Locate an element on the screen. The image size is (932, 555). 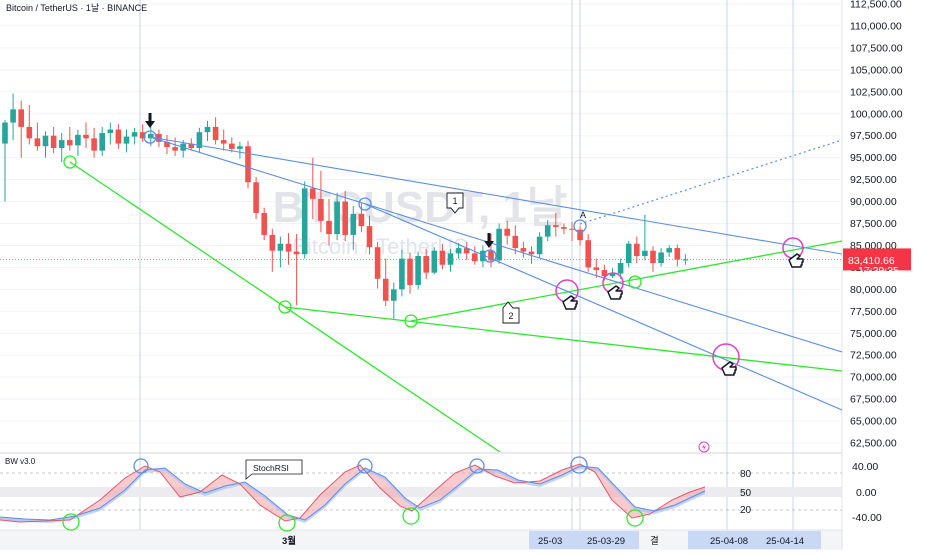
down-arrow-icon is located at coordinates (150, 120).